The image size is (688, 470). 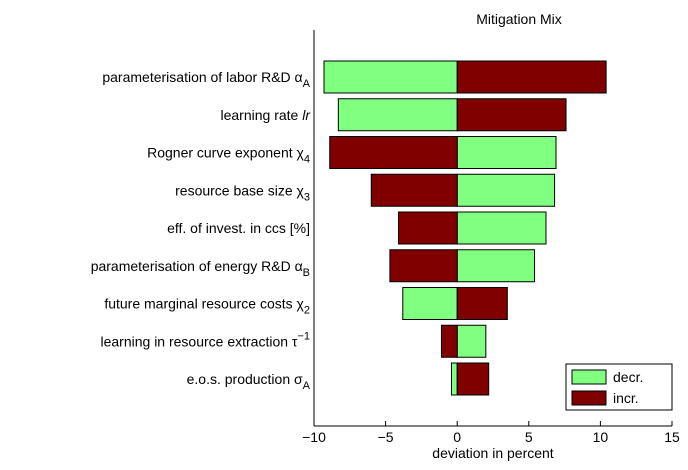 What do you see at coordinates (493, 453) in the screenshot?
I see `x-axis-label: deviation in percent` at bounding box center [493, 453].